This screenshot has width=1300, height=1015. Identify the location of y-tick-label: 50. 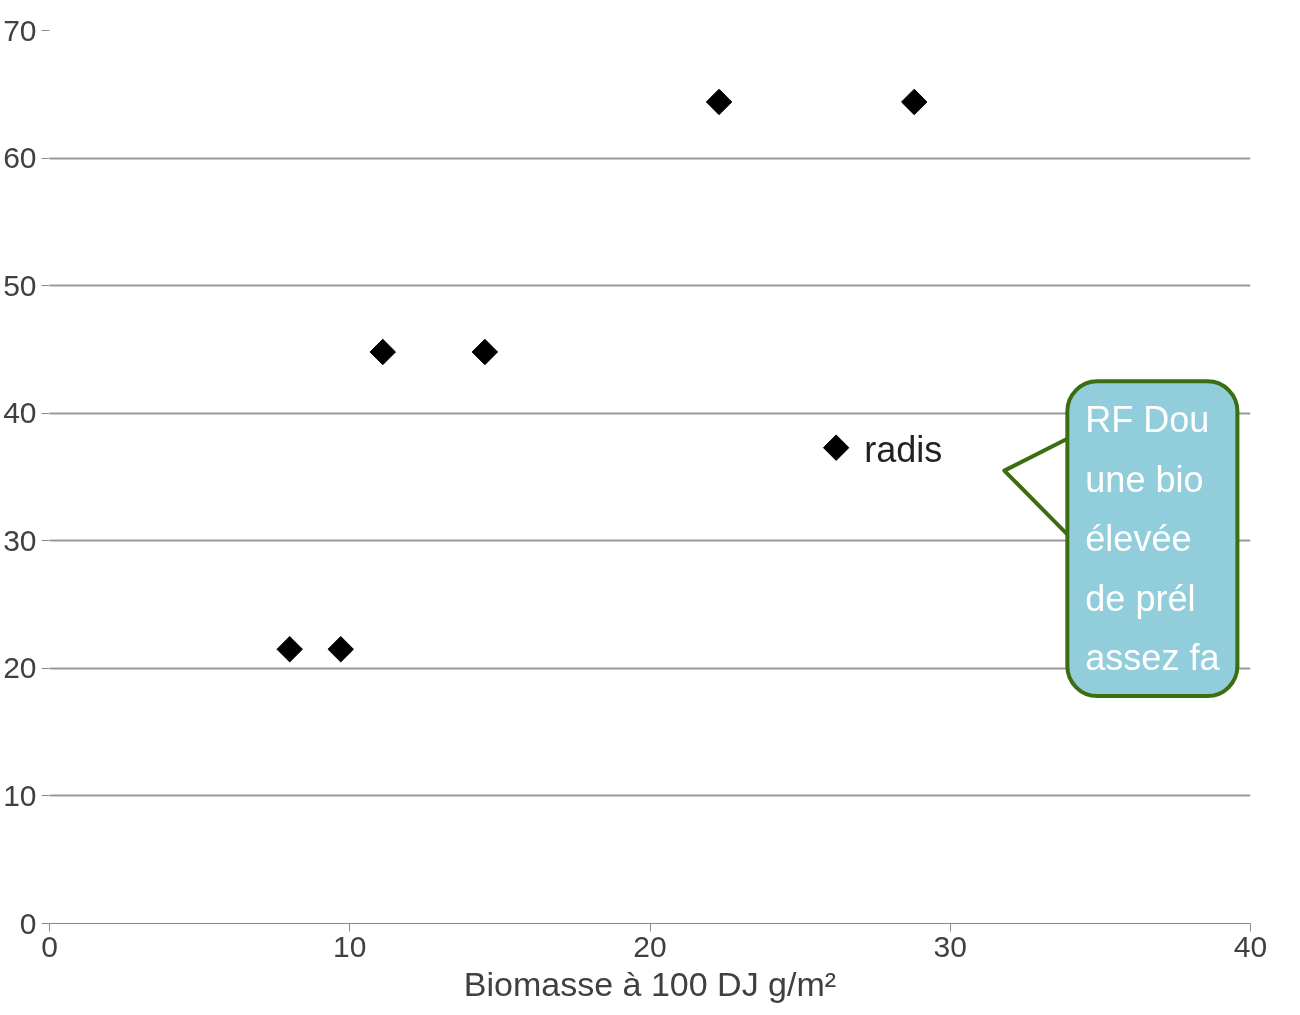
(20, 285).